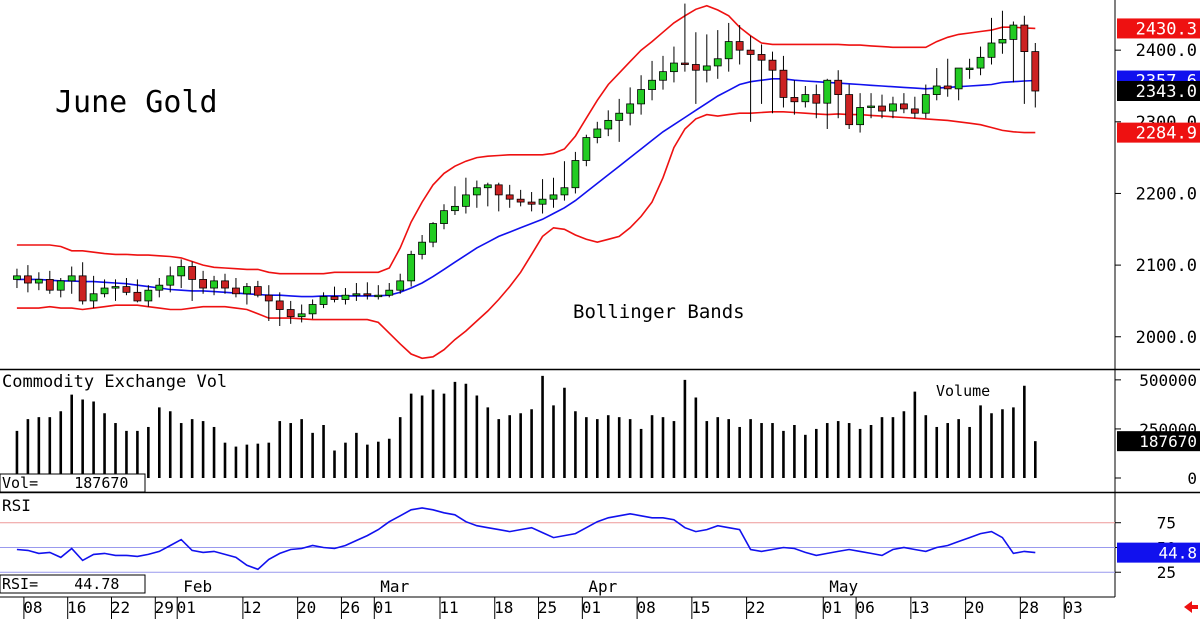 This screenshot has height=619, width=1200. I want to click on volume-tick-label: 500000, so click(1168, 380).